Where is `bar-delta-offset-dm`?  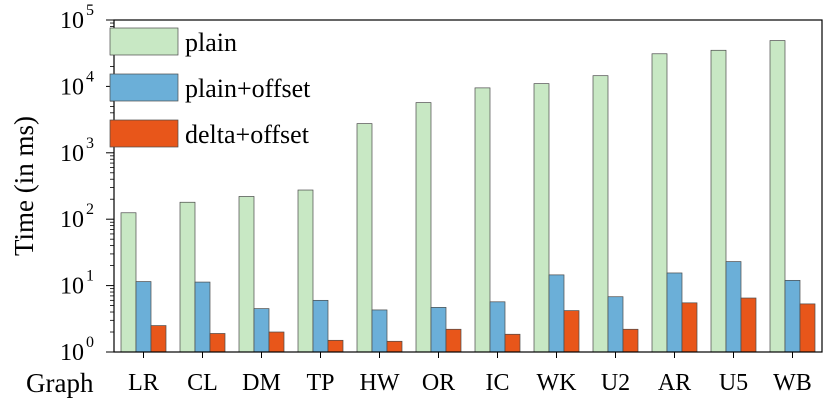 bar-delta-offset-dm is located at coordinates (276, 342).